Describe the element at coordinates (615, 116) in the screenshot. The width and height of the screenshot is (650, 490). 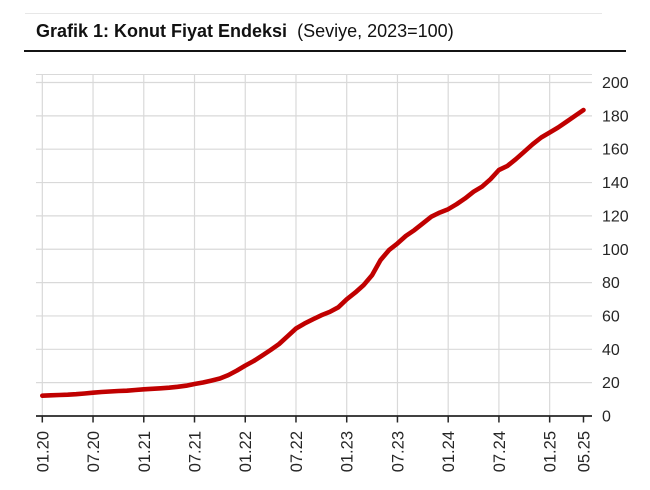
I see `y-axis-tick-label: 180` at that location.